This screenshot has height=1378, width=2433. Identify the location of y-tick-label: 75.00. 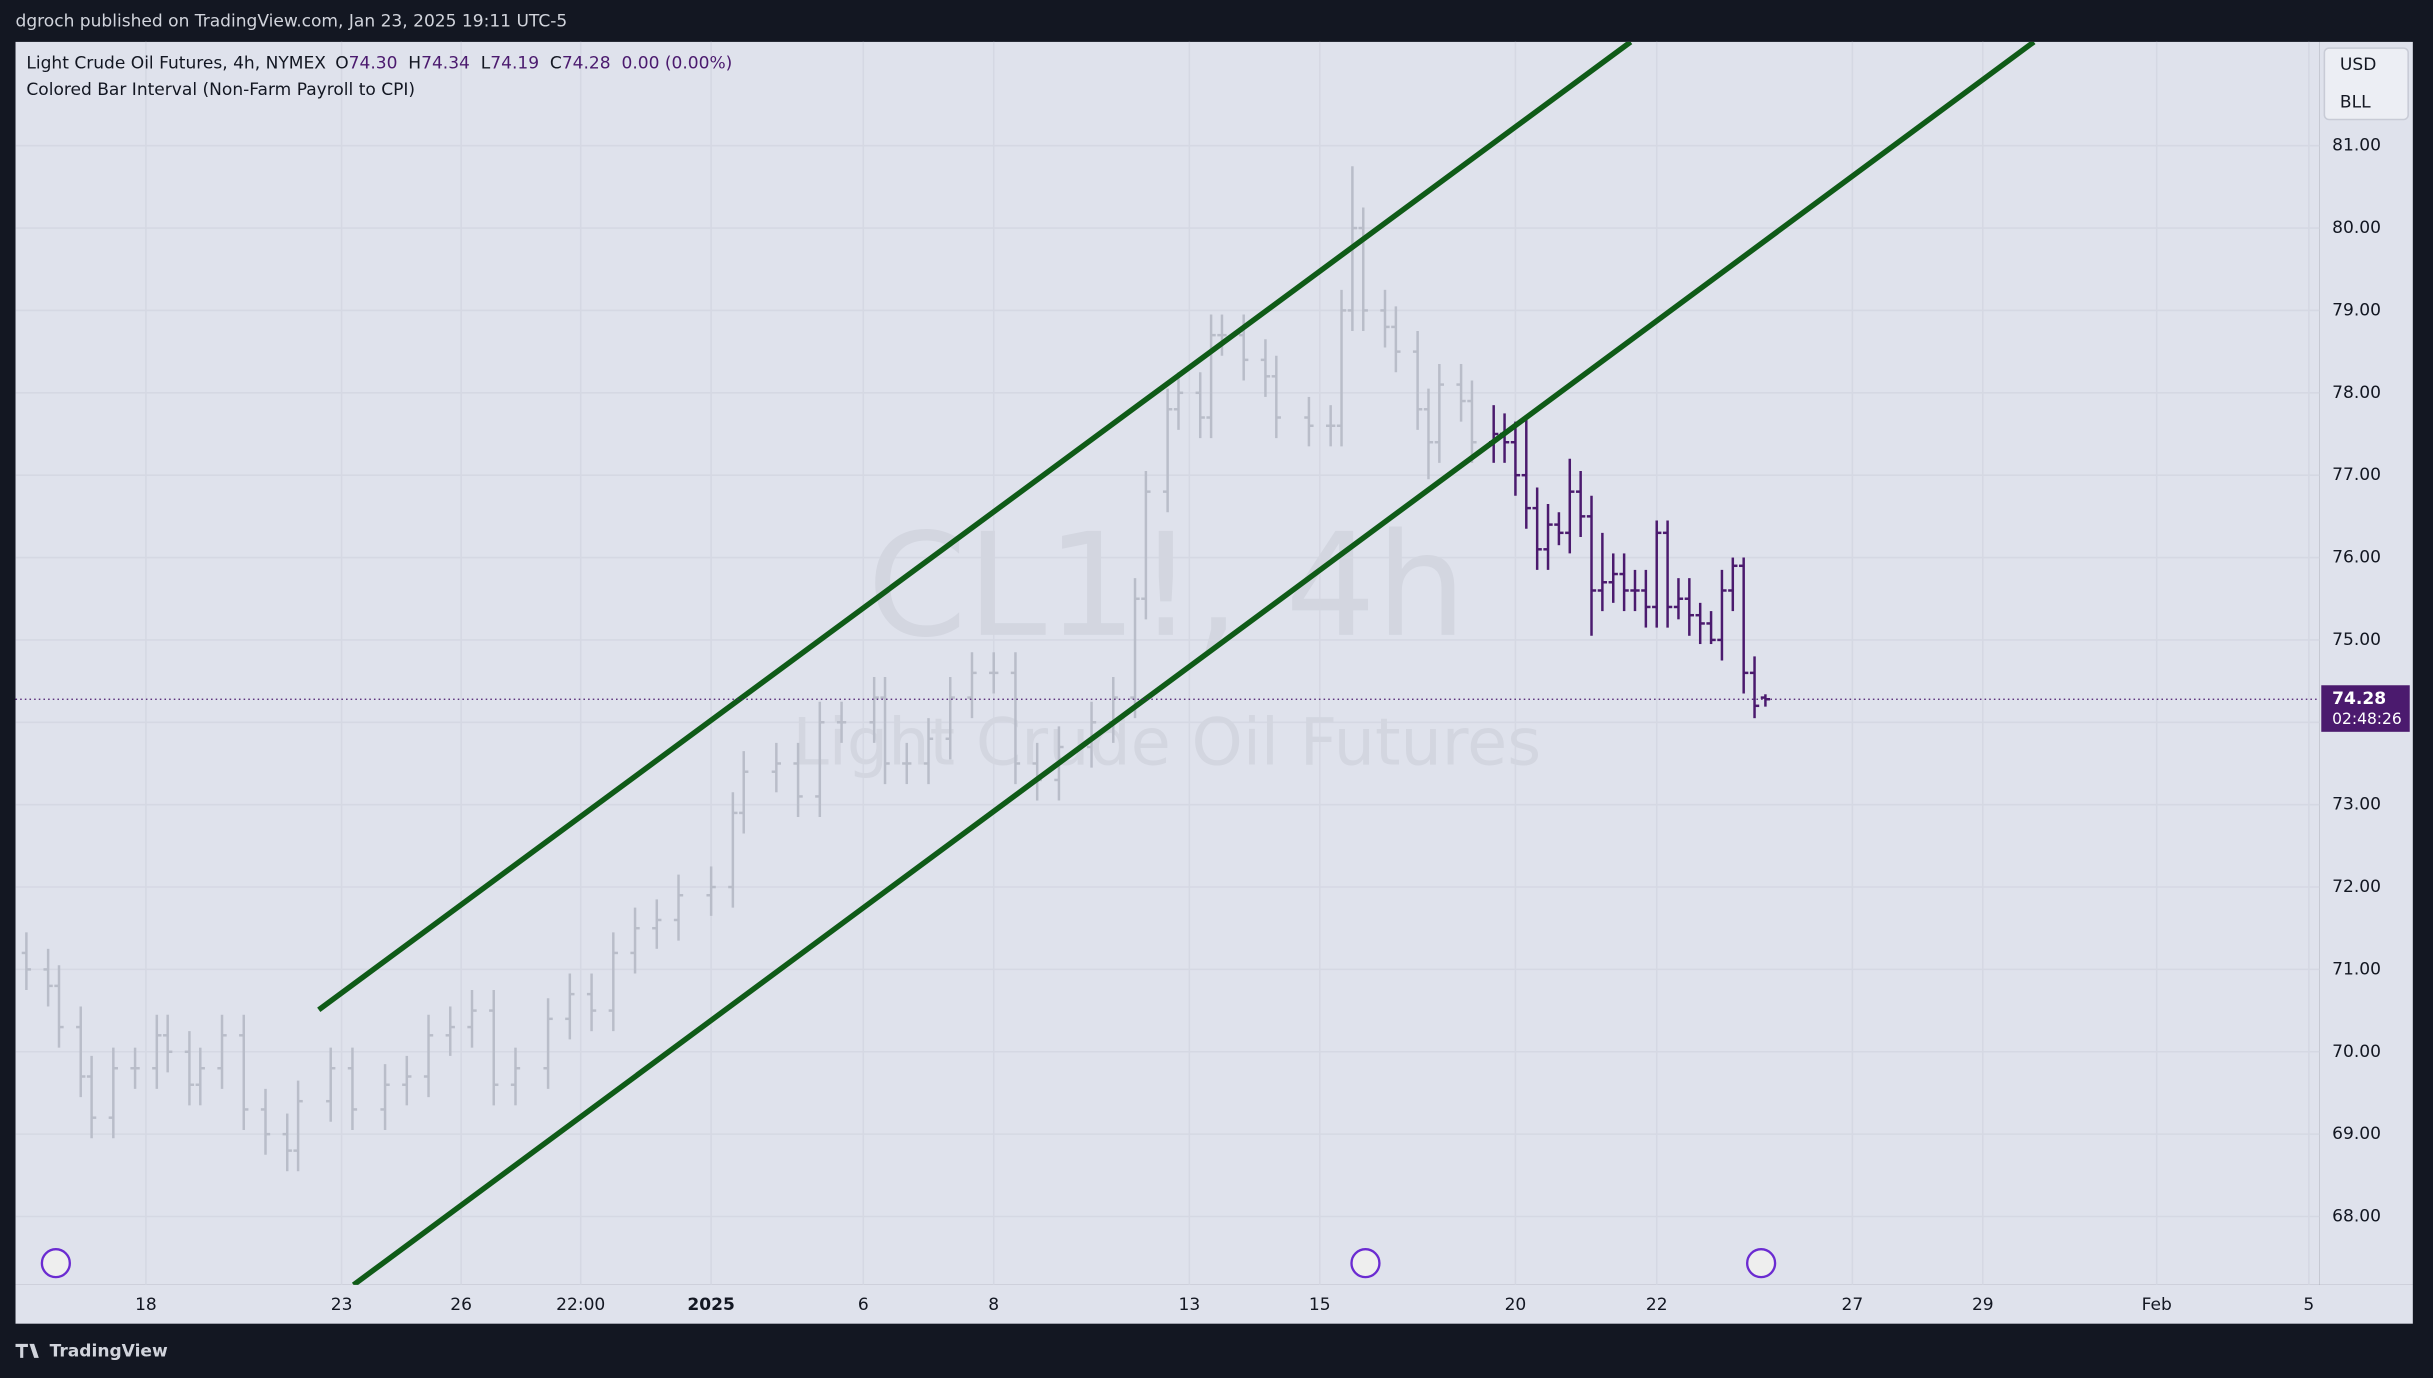
(2356, 640).